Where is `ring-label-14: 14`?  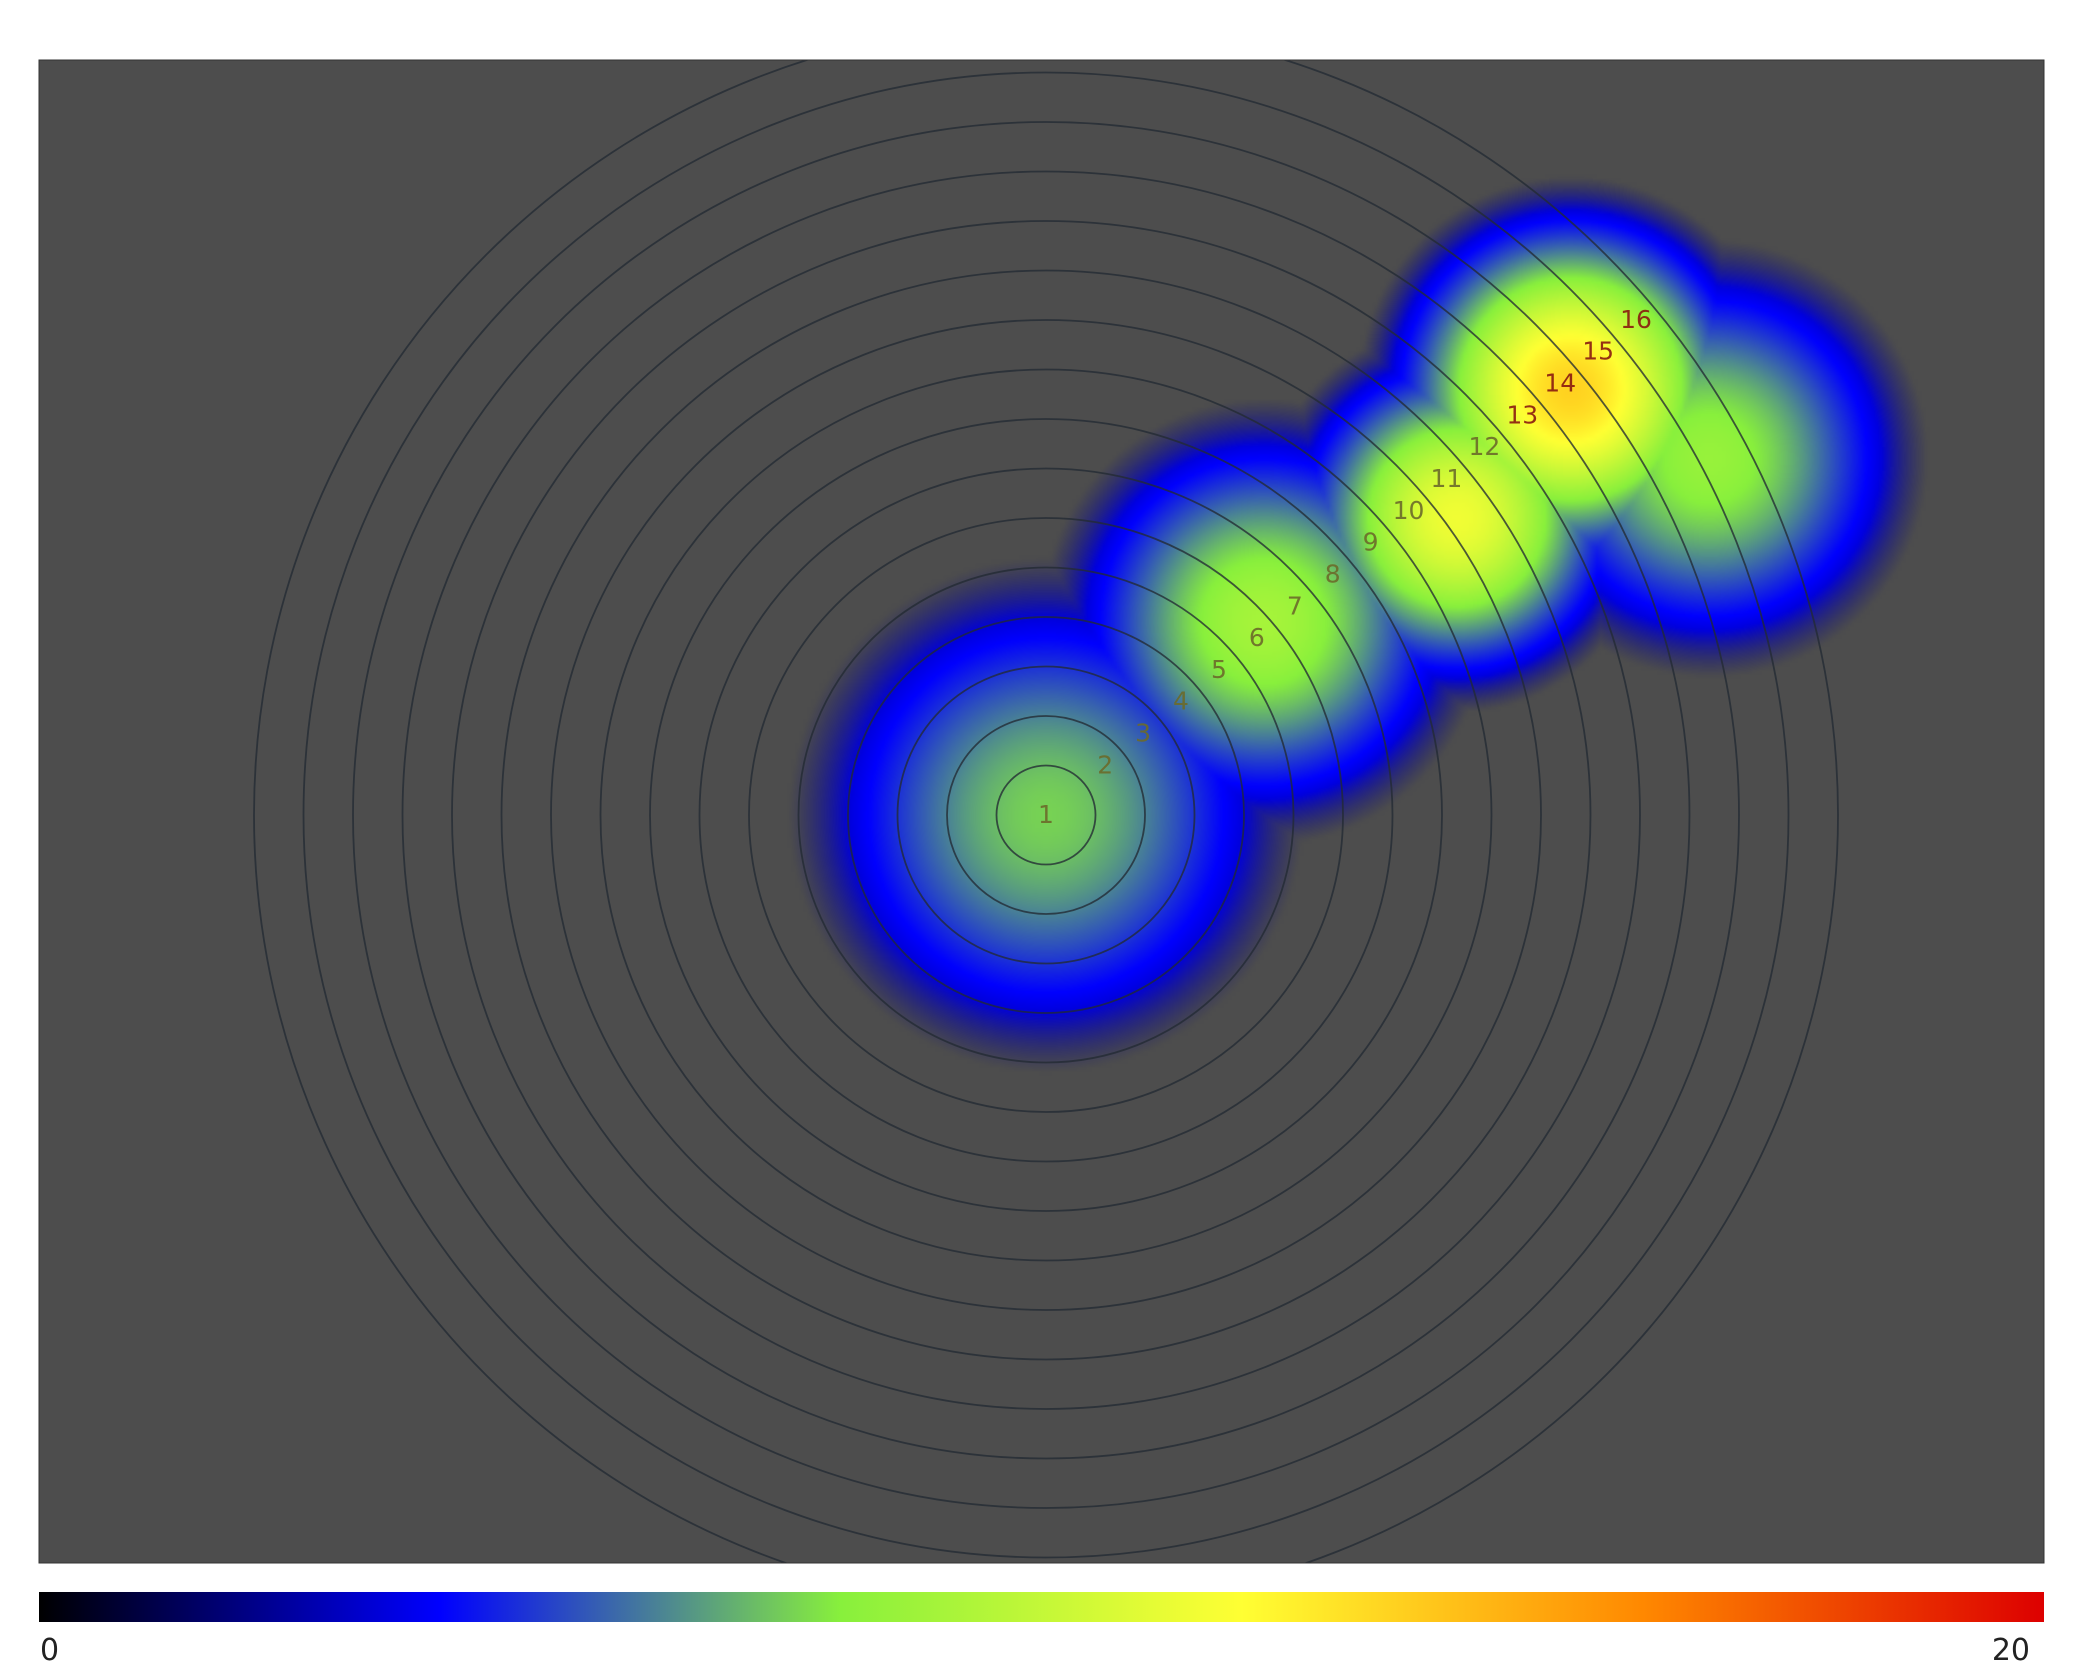 ring-label-14: 14 is located at coordinates (1560, 383).